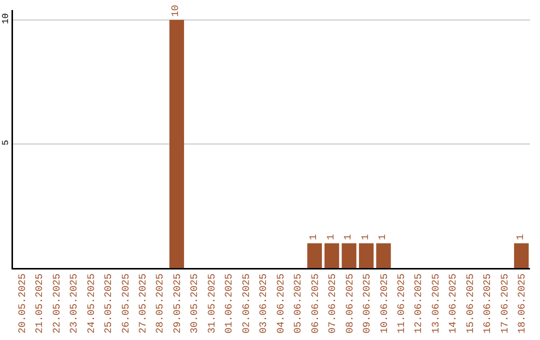 The width and height of the screenshot is (540, 340). Describe the element at coordinates (488, 304) in the screenshot. I see `x-tick-label: 16.06.2025` at that location.